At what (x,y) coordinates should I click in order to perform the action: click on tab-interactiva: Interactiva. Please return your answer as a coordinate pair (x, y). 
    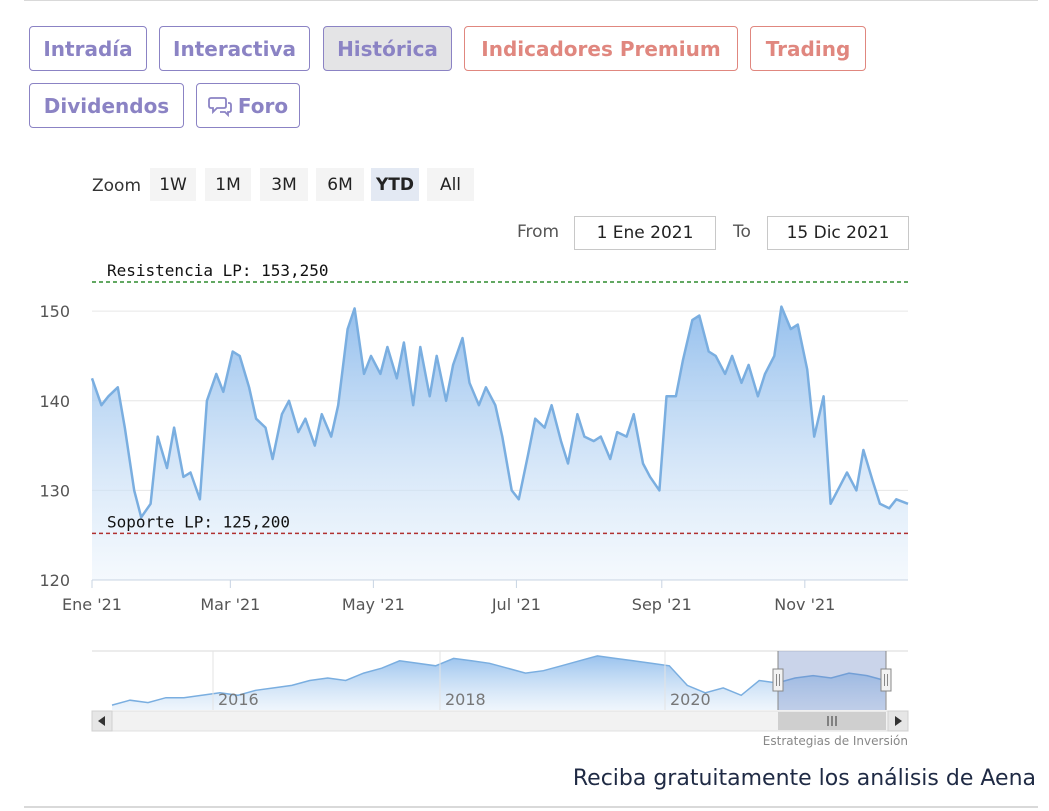
    Looking at the image, I should click on (234, 48).